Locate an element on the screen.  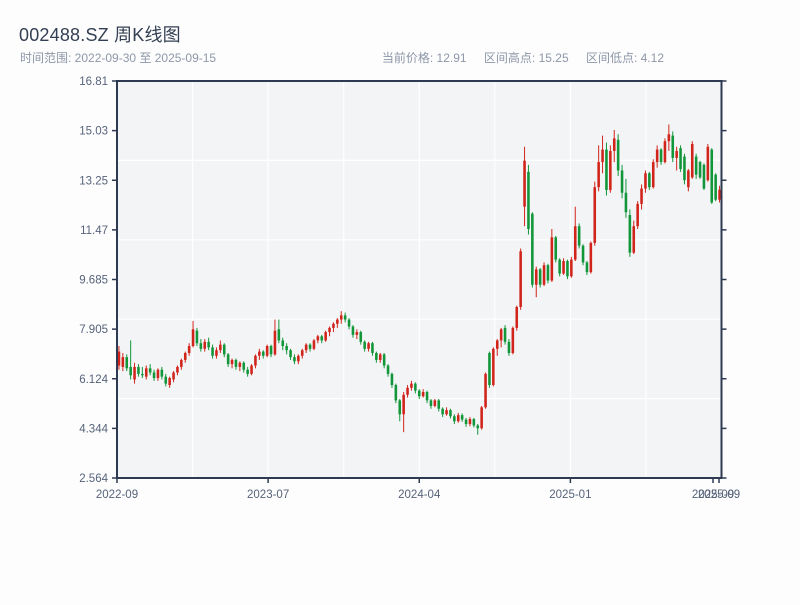
y-axis-label: 16.81 is located at coordinates (93, 82).